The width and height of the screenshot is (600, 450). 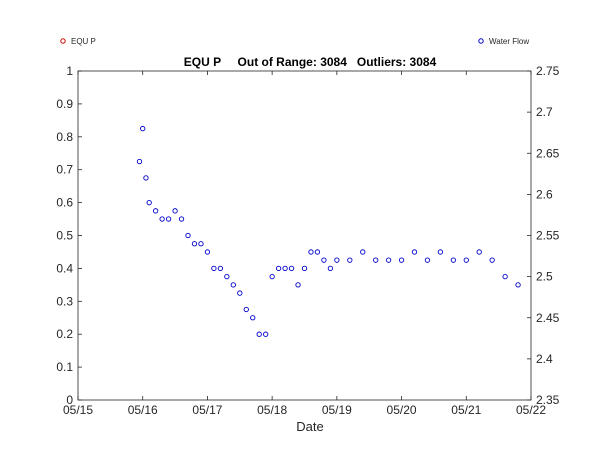 I want to click on y-left-tick-label: 0.7, so click(x=64, y=170).